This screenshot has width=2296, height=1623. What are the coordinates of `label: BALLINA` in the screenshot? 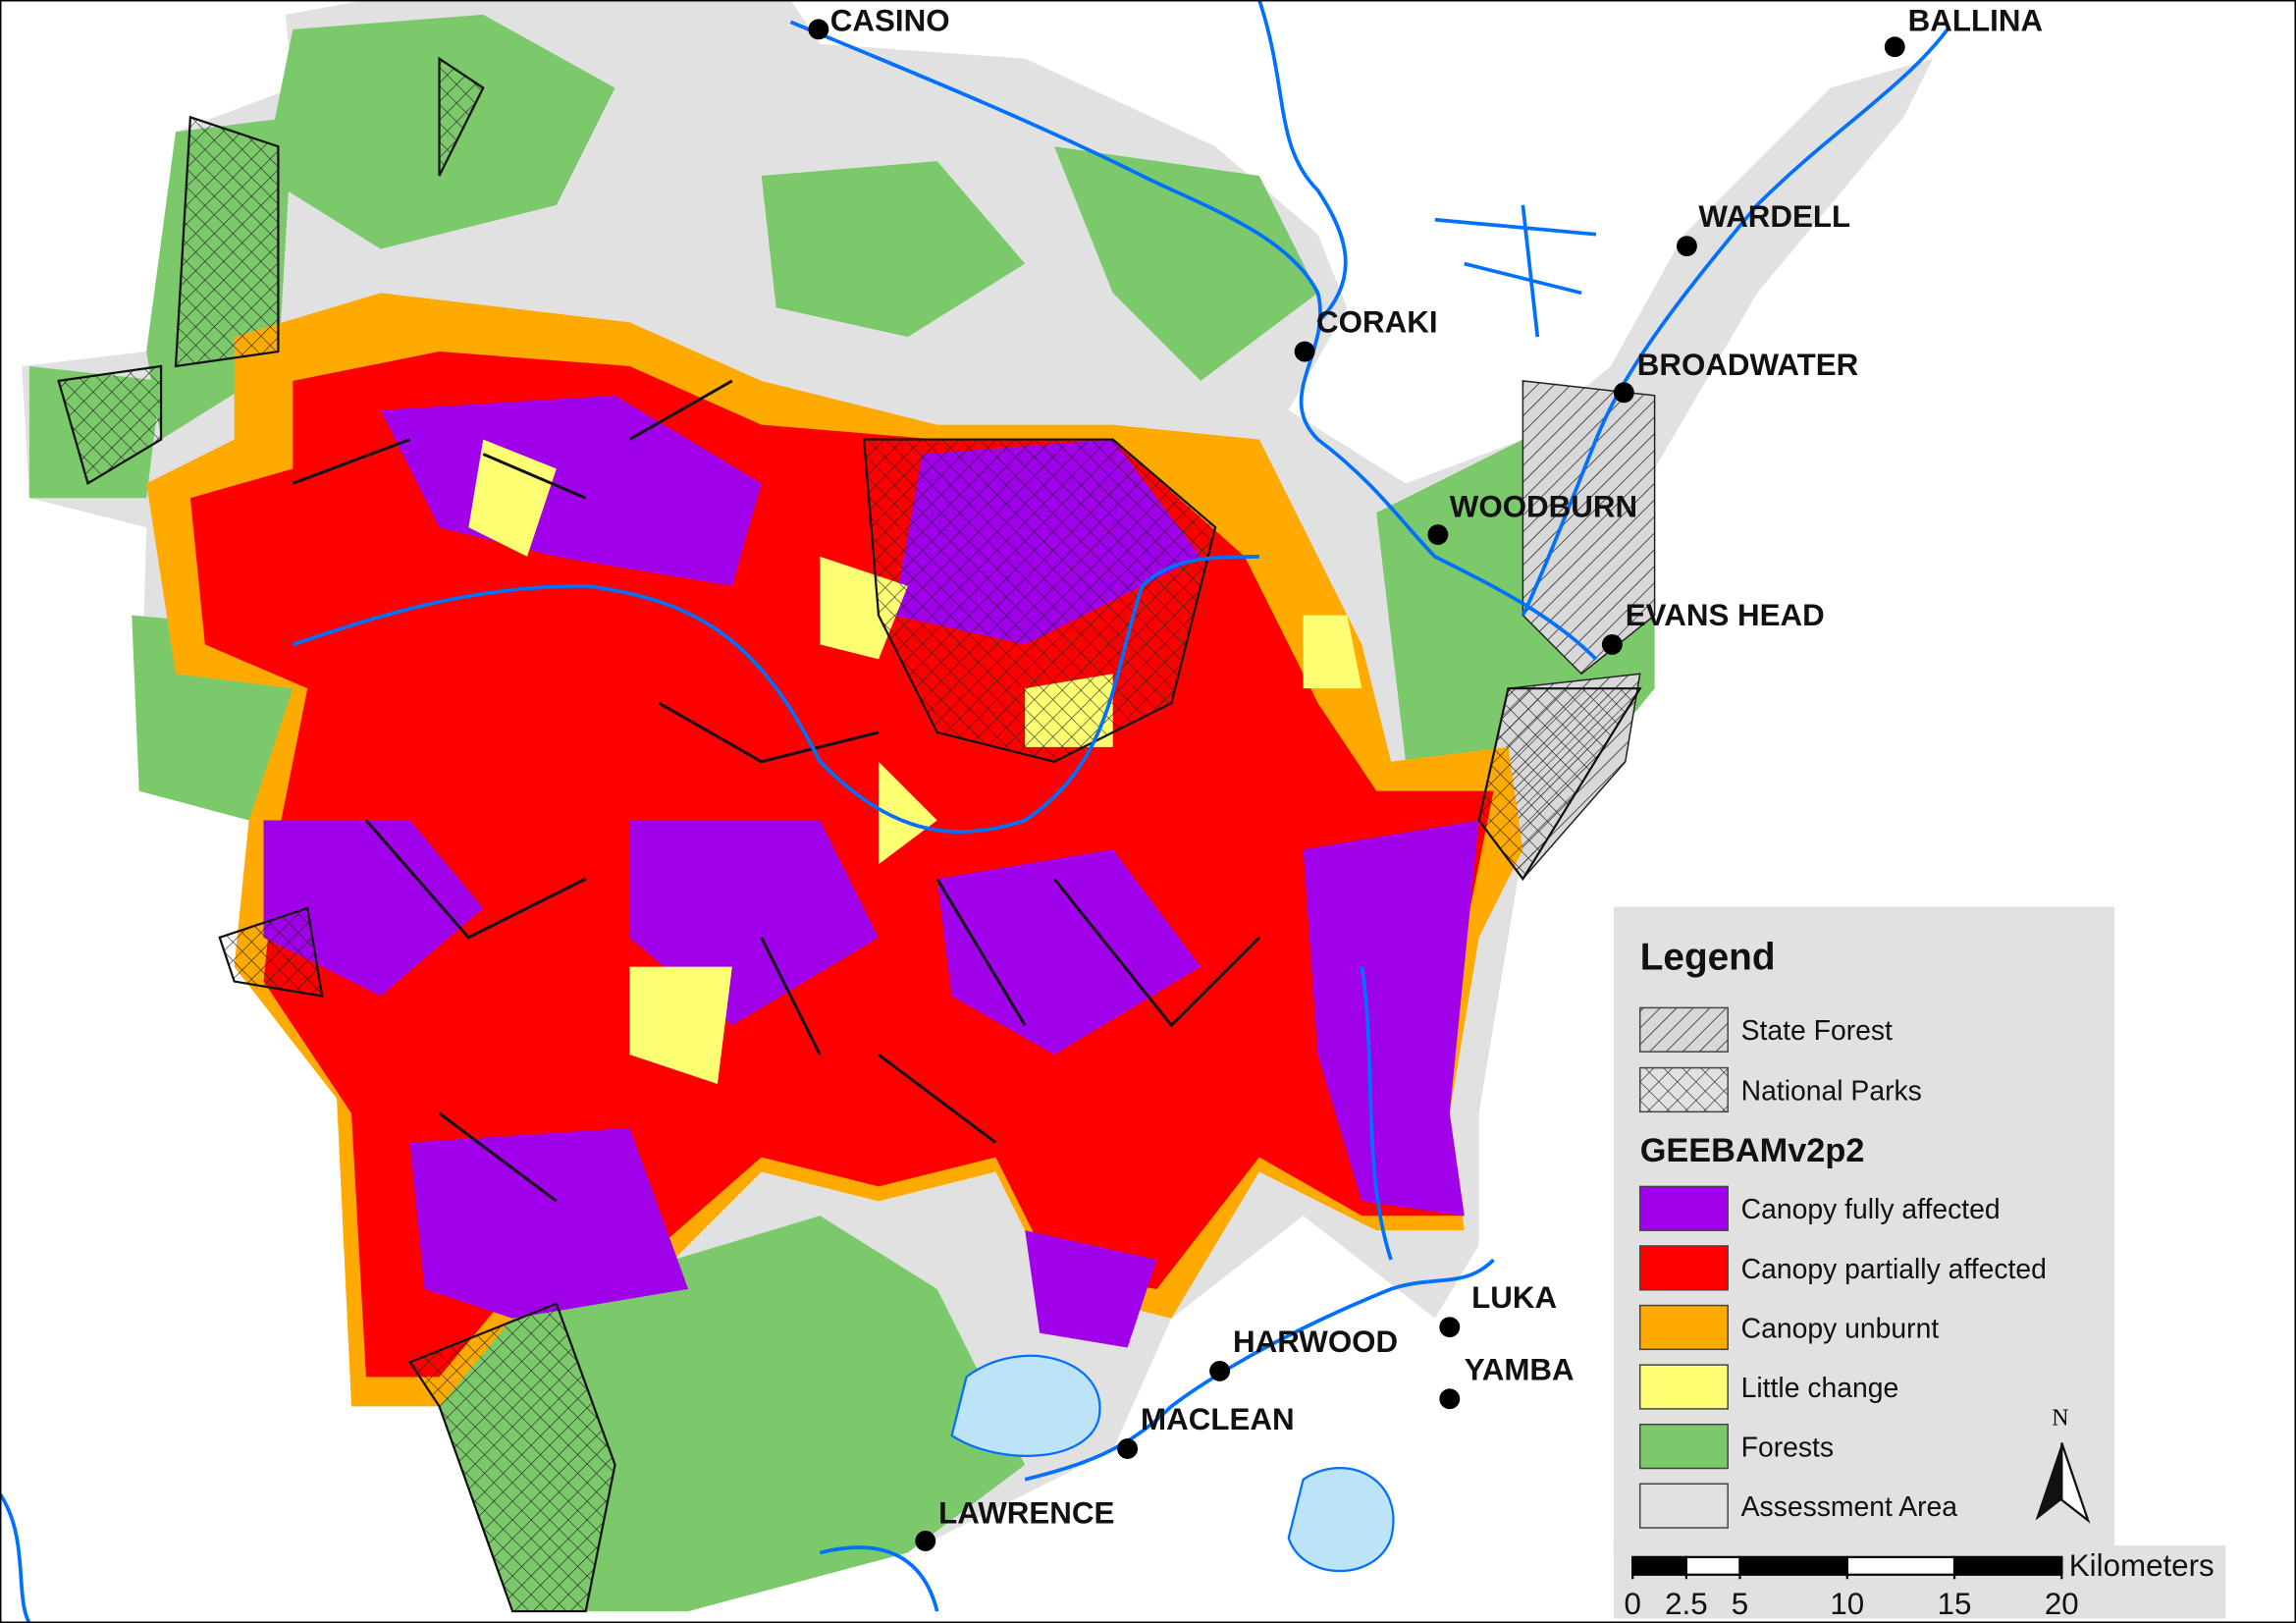 It's located at (1975, 20).